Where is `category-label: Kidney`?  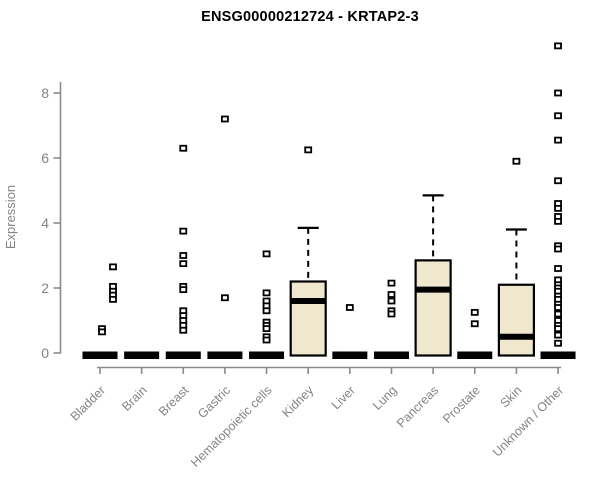 category-label: Kidney is located at coordinates (297, 401).